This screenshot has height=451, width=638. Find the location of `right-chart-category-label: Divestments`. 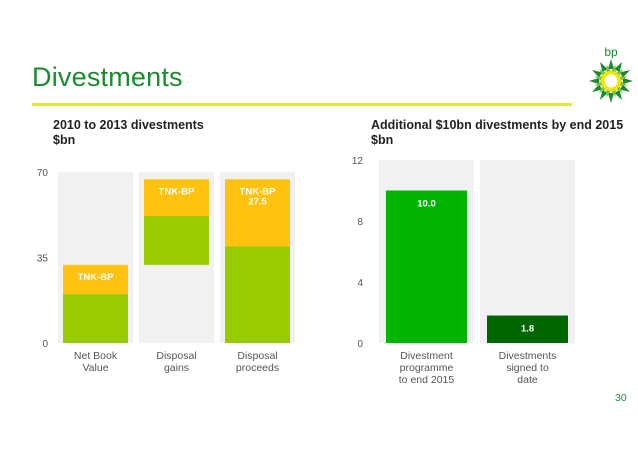

right-chart-category-label: Divestments is located at coordinates (528, 356).